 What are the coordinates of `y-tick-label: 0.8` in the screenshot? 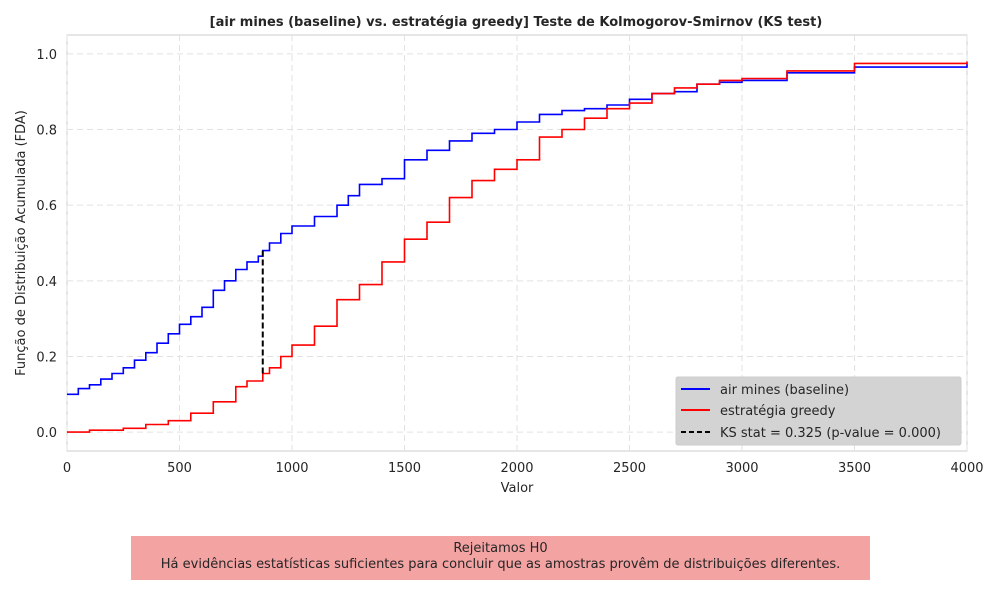 It's located at (46, 131).